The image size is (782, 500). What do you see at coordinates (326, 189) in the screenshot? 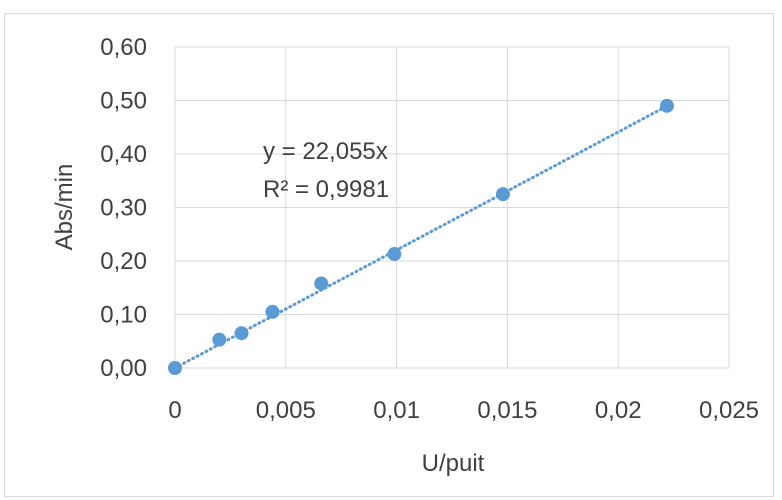
I see `trendline-r2: R² = 0,9981` at bounding box center [326, 189].